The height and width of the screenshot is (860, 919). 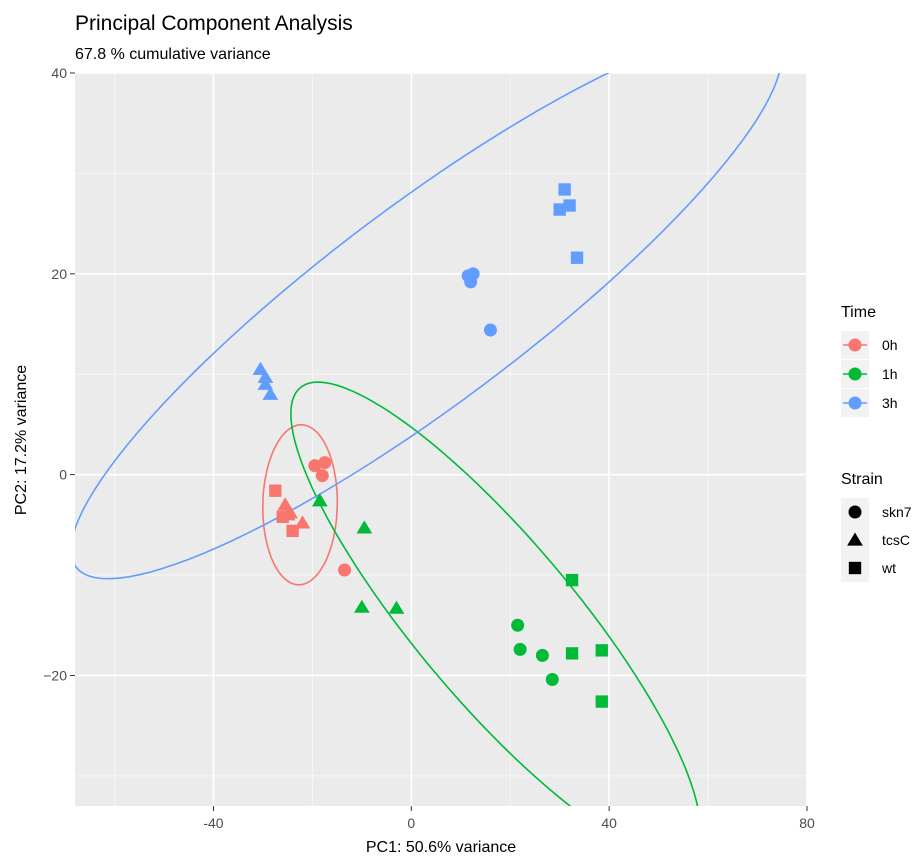 I want to click on y-tick-label: 20, so click(x=59, y=274).